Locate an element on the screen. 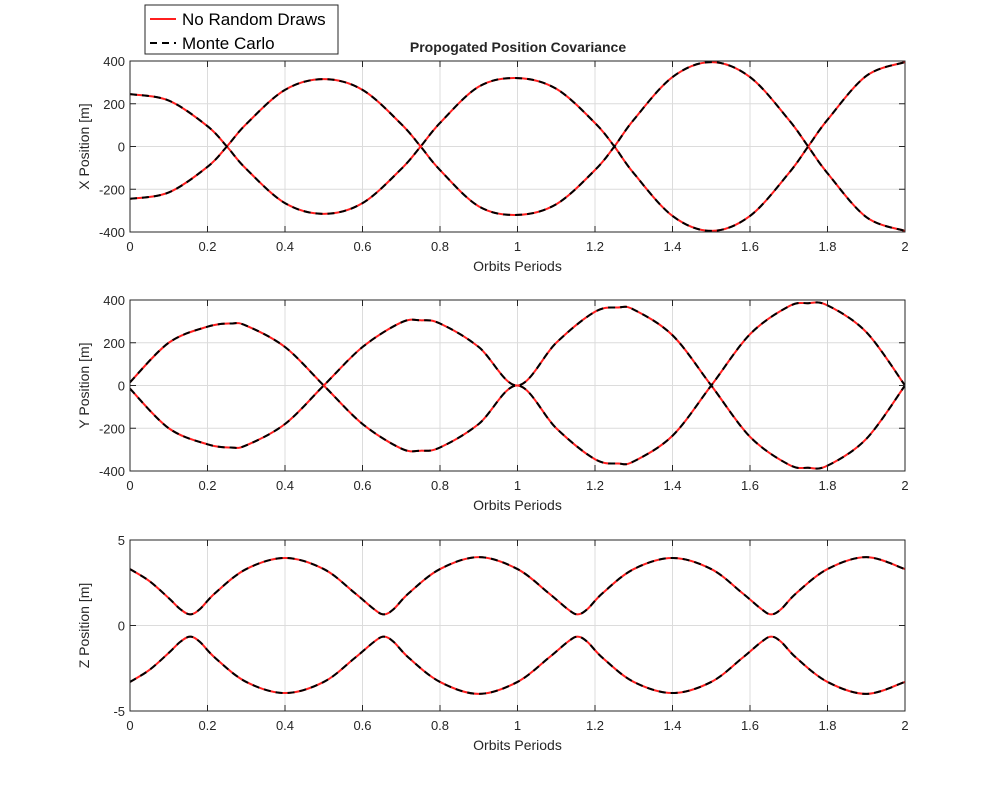 This screenshot has width=1000, height=805. series-group is located at coordinates (517, 625).